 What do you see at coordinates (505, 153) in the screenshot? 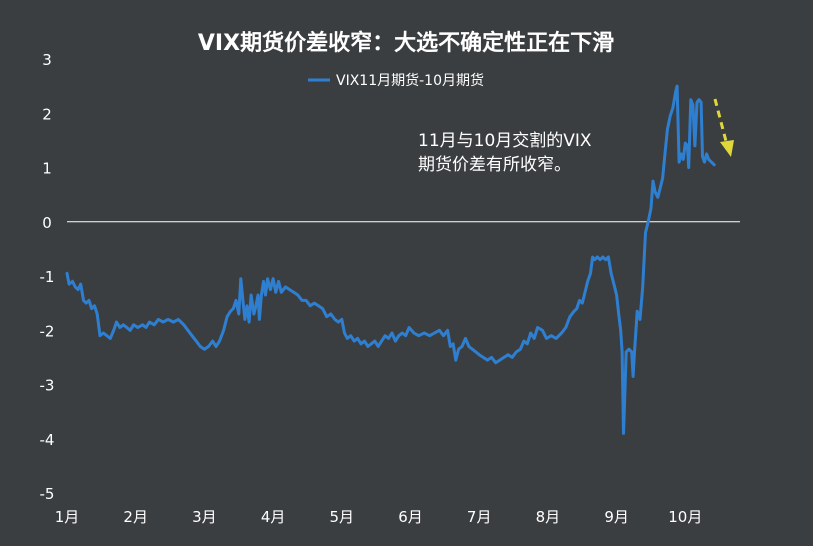
I see `annotation-text: 11月与10月交割的VIX 期货价差有所收窄。` at bounding box center [505, 153].